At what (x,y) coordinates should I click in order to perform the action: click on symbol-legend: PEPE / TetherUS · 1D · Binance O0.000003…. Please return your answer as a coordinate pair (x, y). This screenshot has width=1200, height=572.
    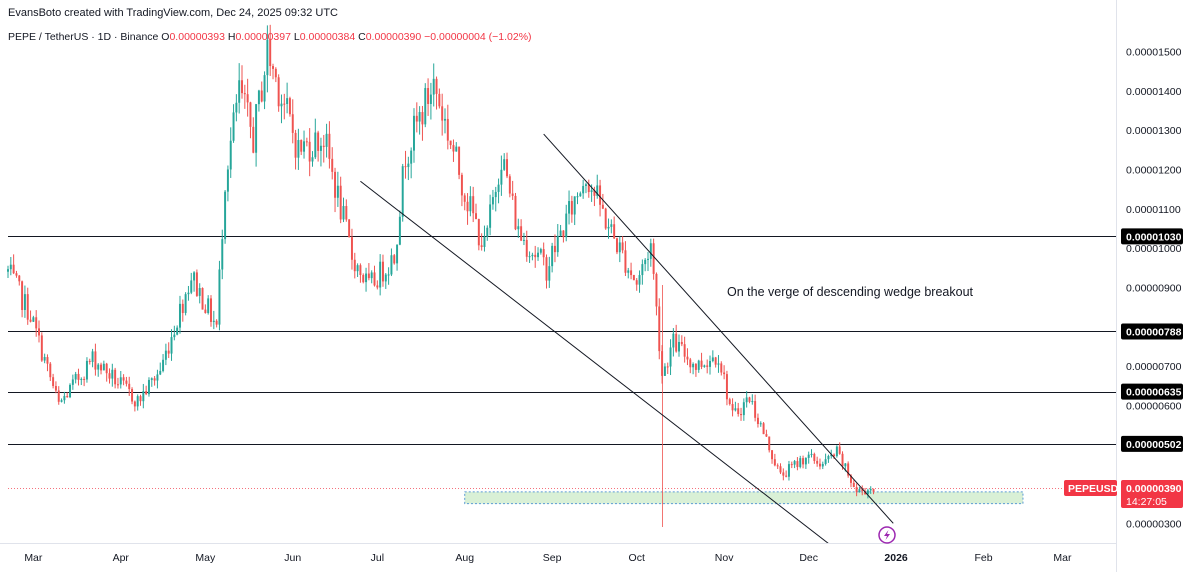
    Looking at the image, I should click on (270, 37).